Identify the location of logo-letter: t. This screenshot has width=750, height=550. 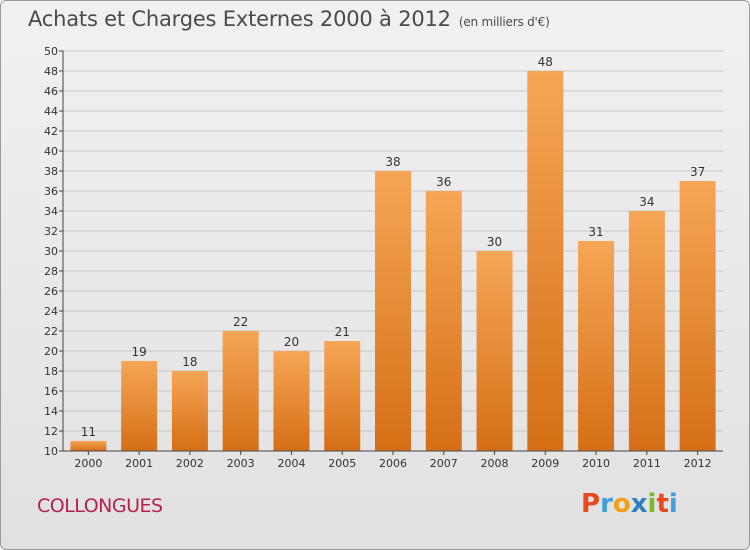
(662, 504).